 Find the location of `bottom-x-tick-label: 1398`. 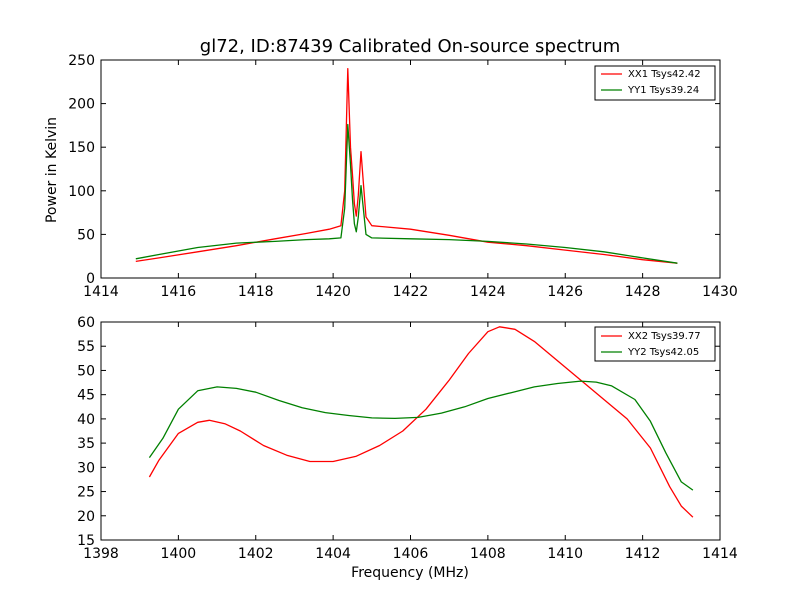

bottom-x-tick-label: 1398 is located at coordinates (101, 554).